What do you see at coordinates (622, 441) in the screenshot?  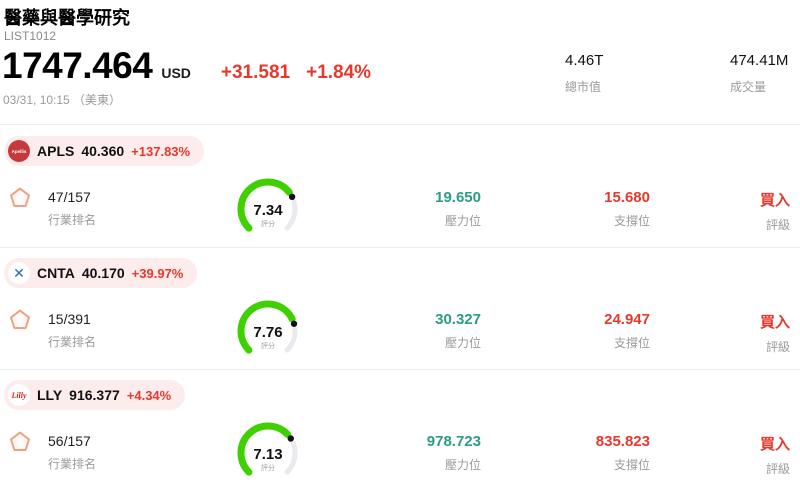 I see `support-value: 835.823` at bounding box center [622, 441].